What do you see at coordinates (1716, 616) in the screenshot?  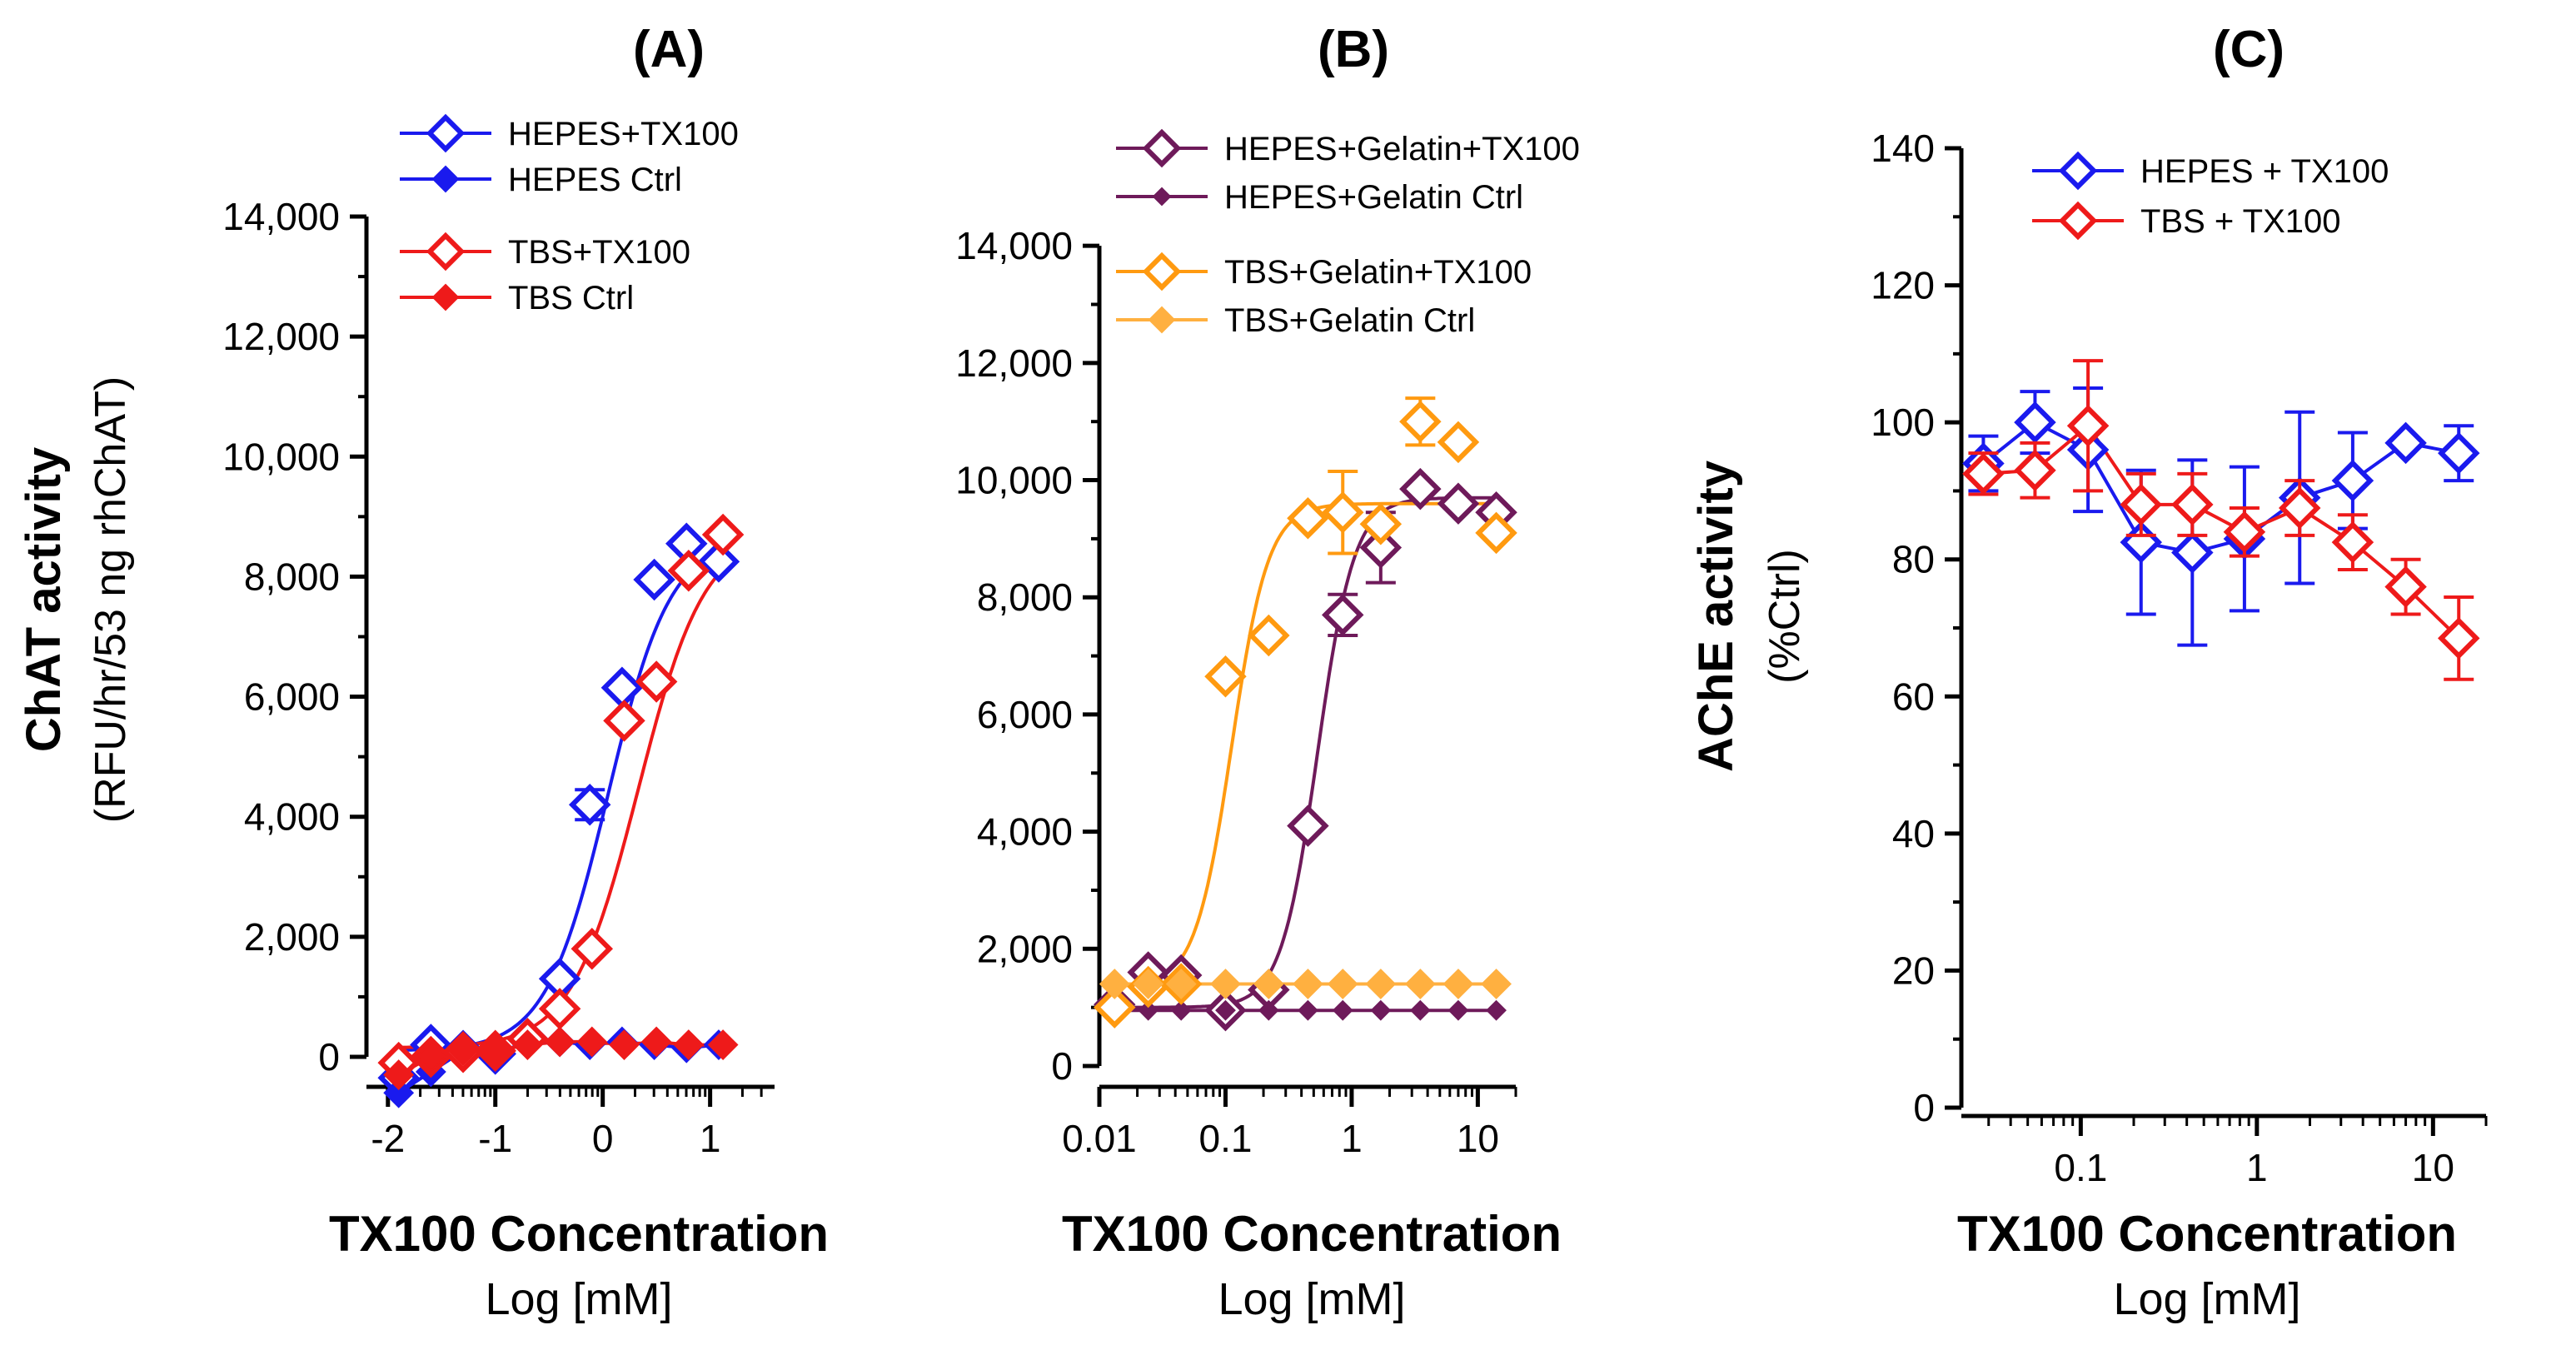 I see `panel-c-y-axis-title: AChE activity` at bounding box center [1716, 616].